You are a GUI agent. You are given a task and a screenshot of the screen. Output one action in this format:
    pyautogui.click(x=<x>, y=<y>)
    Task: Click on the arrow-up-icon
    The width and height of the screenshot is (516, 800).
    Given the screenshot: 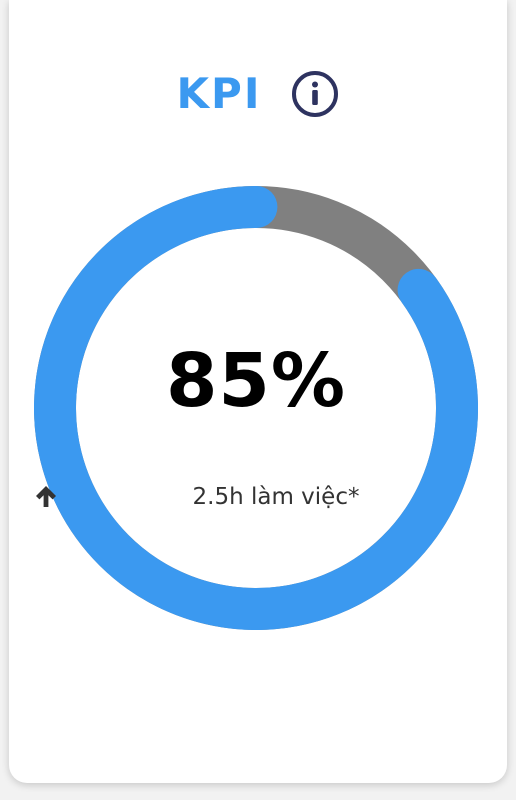 What is the action you would take?
    pyautogui.click(x=107, y=497)
    